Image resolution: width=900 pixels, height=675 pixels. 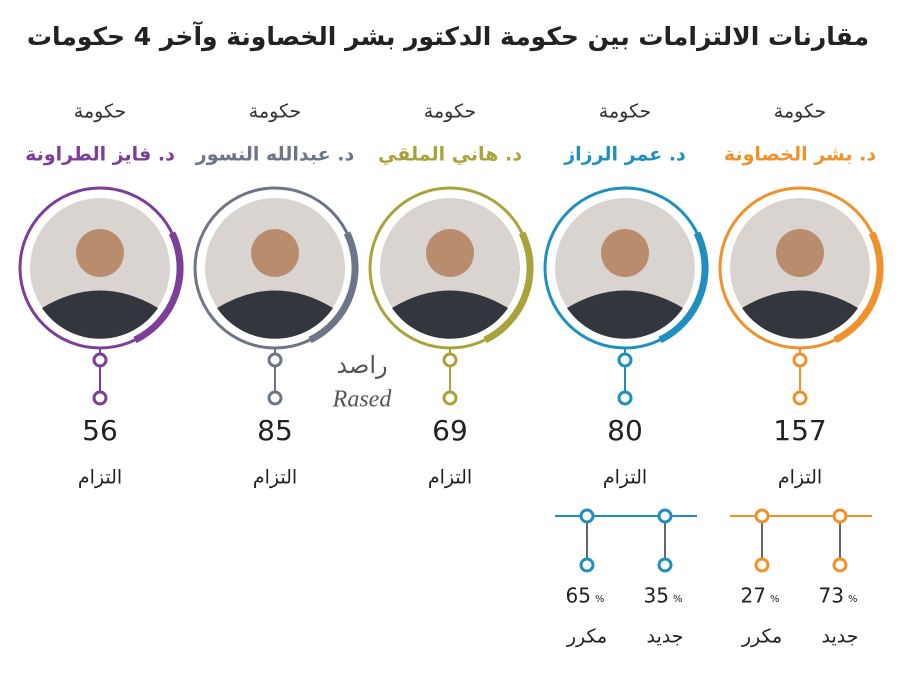 What do you see at coordinates (361, 365) in the screenshot?
I see `watermark-arabic: راصد` at bounding box center [361, 365].